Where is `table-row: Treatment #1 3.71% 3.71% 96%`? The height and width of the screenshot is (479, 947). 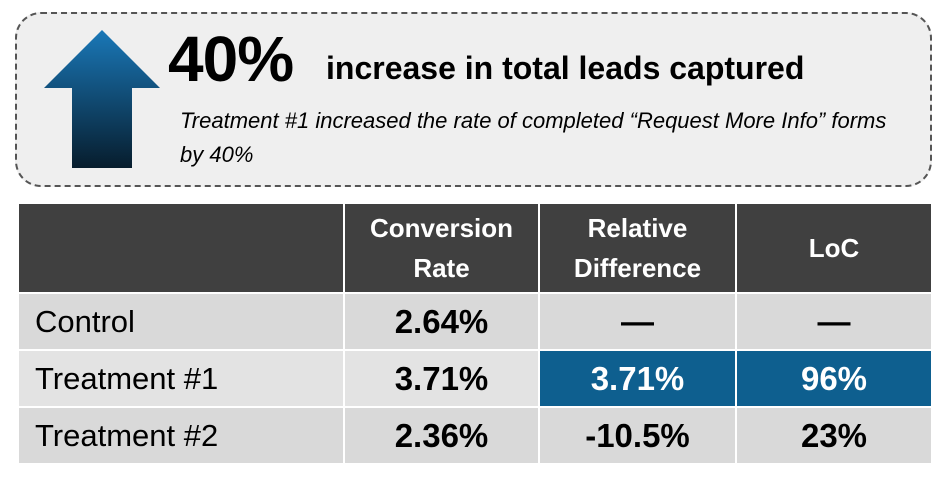 table-row: Treatment #1 3.71% 3.71% 96% is located at coordinates (475, 378).